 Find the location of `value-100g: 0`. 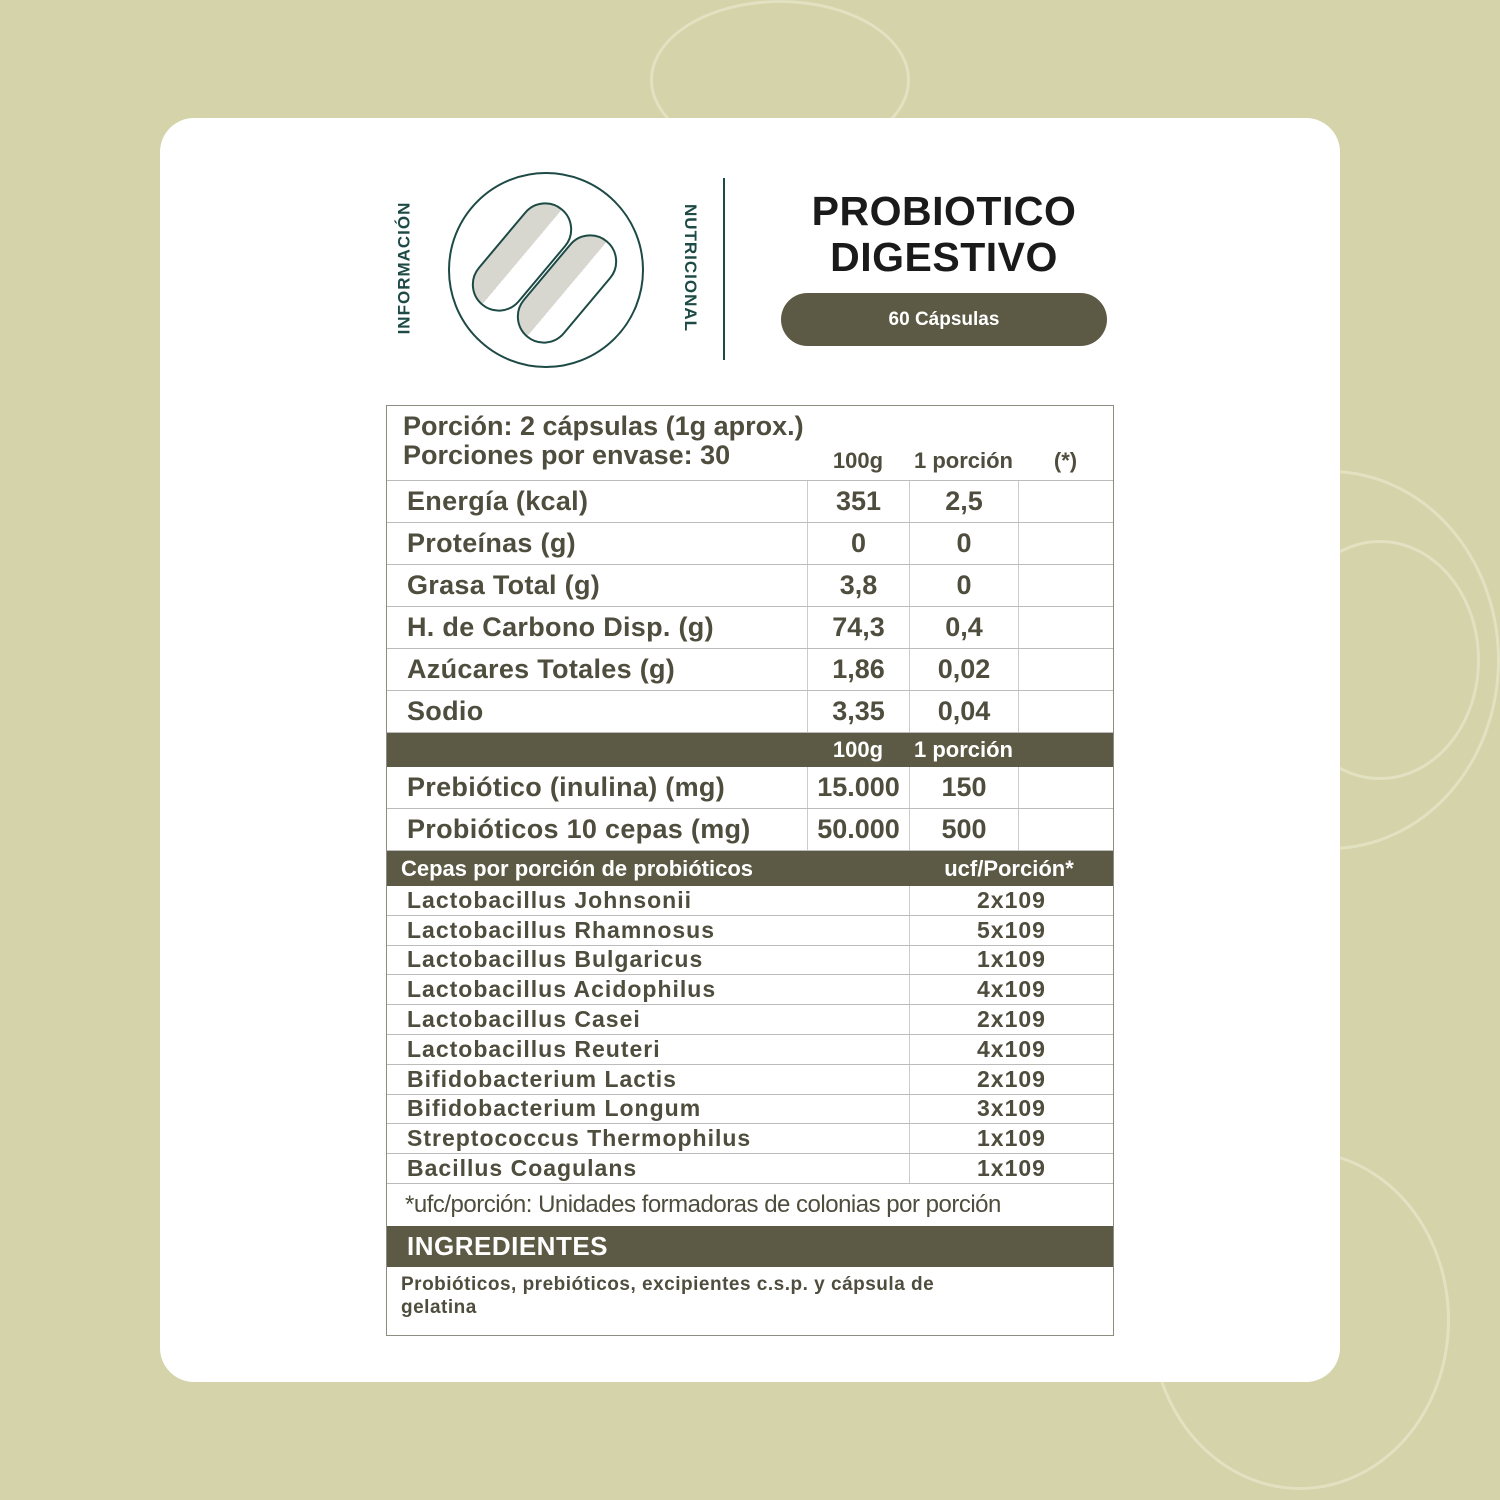

value-100g: 0 is located at coordinates (858, 543).